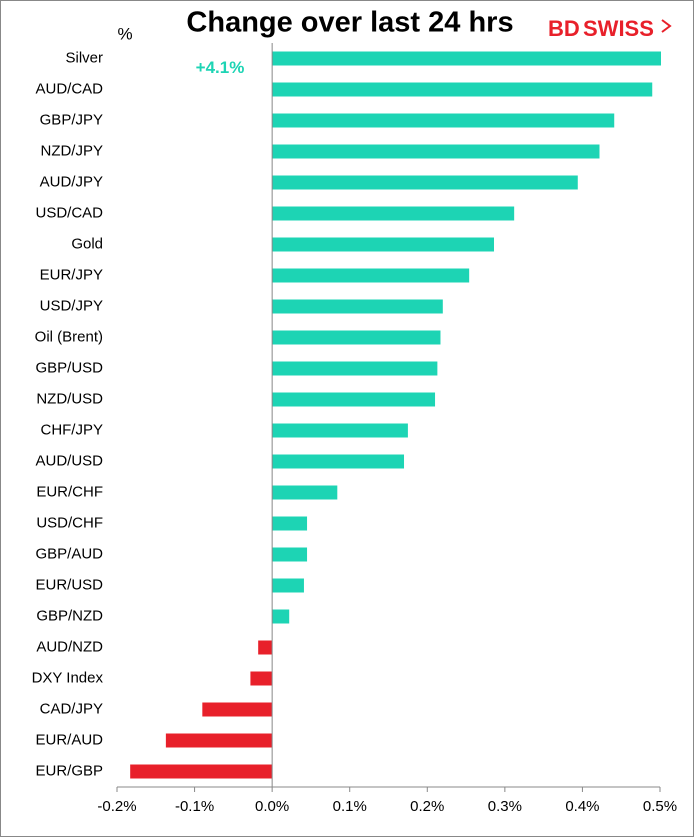 The height and width of the screenshot is (837, 694). What do you see at coordinates (68, 677) in the screenshot?
I see `category-label: DXY Index` at bounding box center [68, 677].